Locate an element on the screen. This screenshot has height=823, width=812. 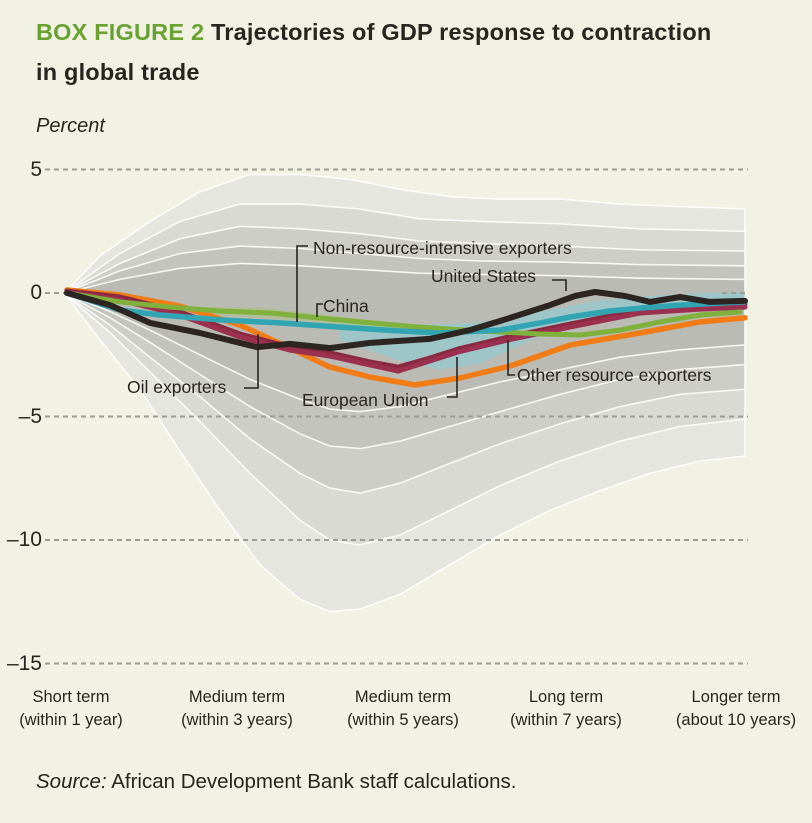
connector-united-states is located at coordinates (559, 285).